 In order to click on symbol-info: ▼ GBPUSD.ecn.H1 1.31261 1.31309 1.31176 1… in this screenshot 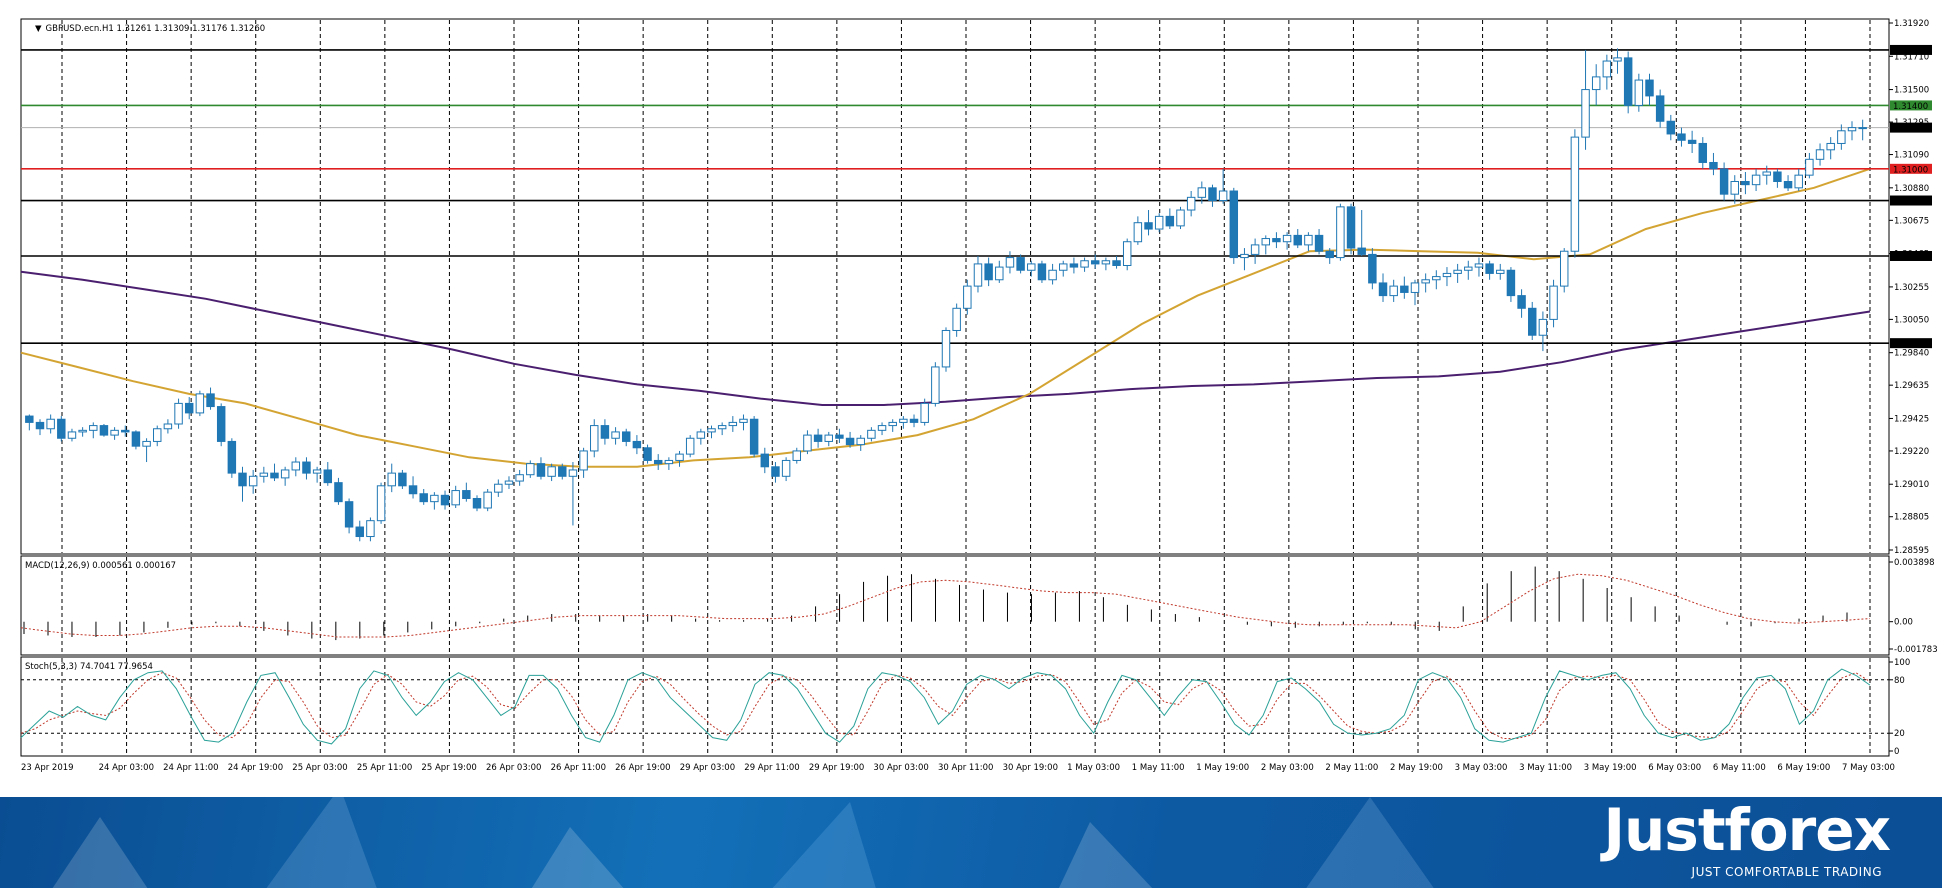, I will do `click(150, 29)`.